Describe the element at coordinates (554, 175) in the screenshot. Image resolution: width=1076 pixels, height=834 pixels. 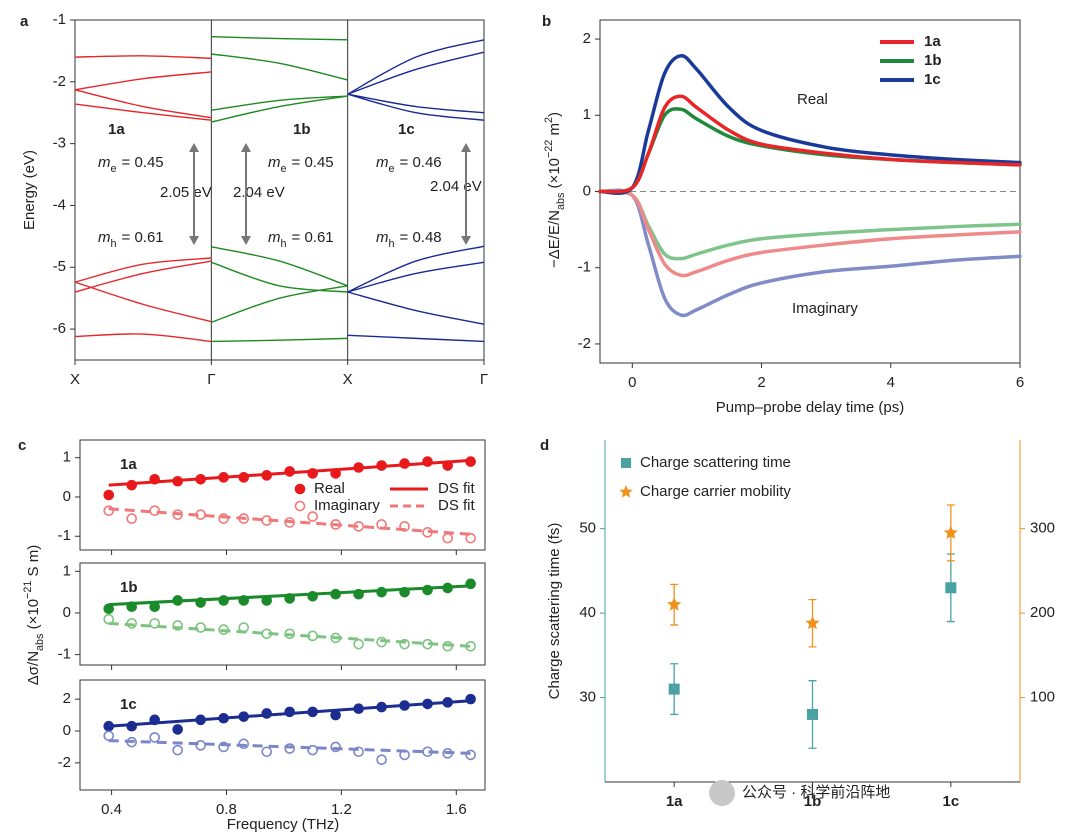
I see `label-part: (×10` at that location.